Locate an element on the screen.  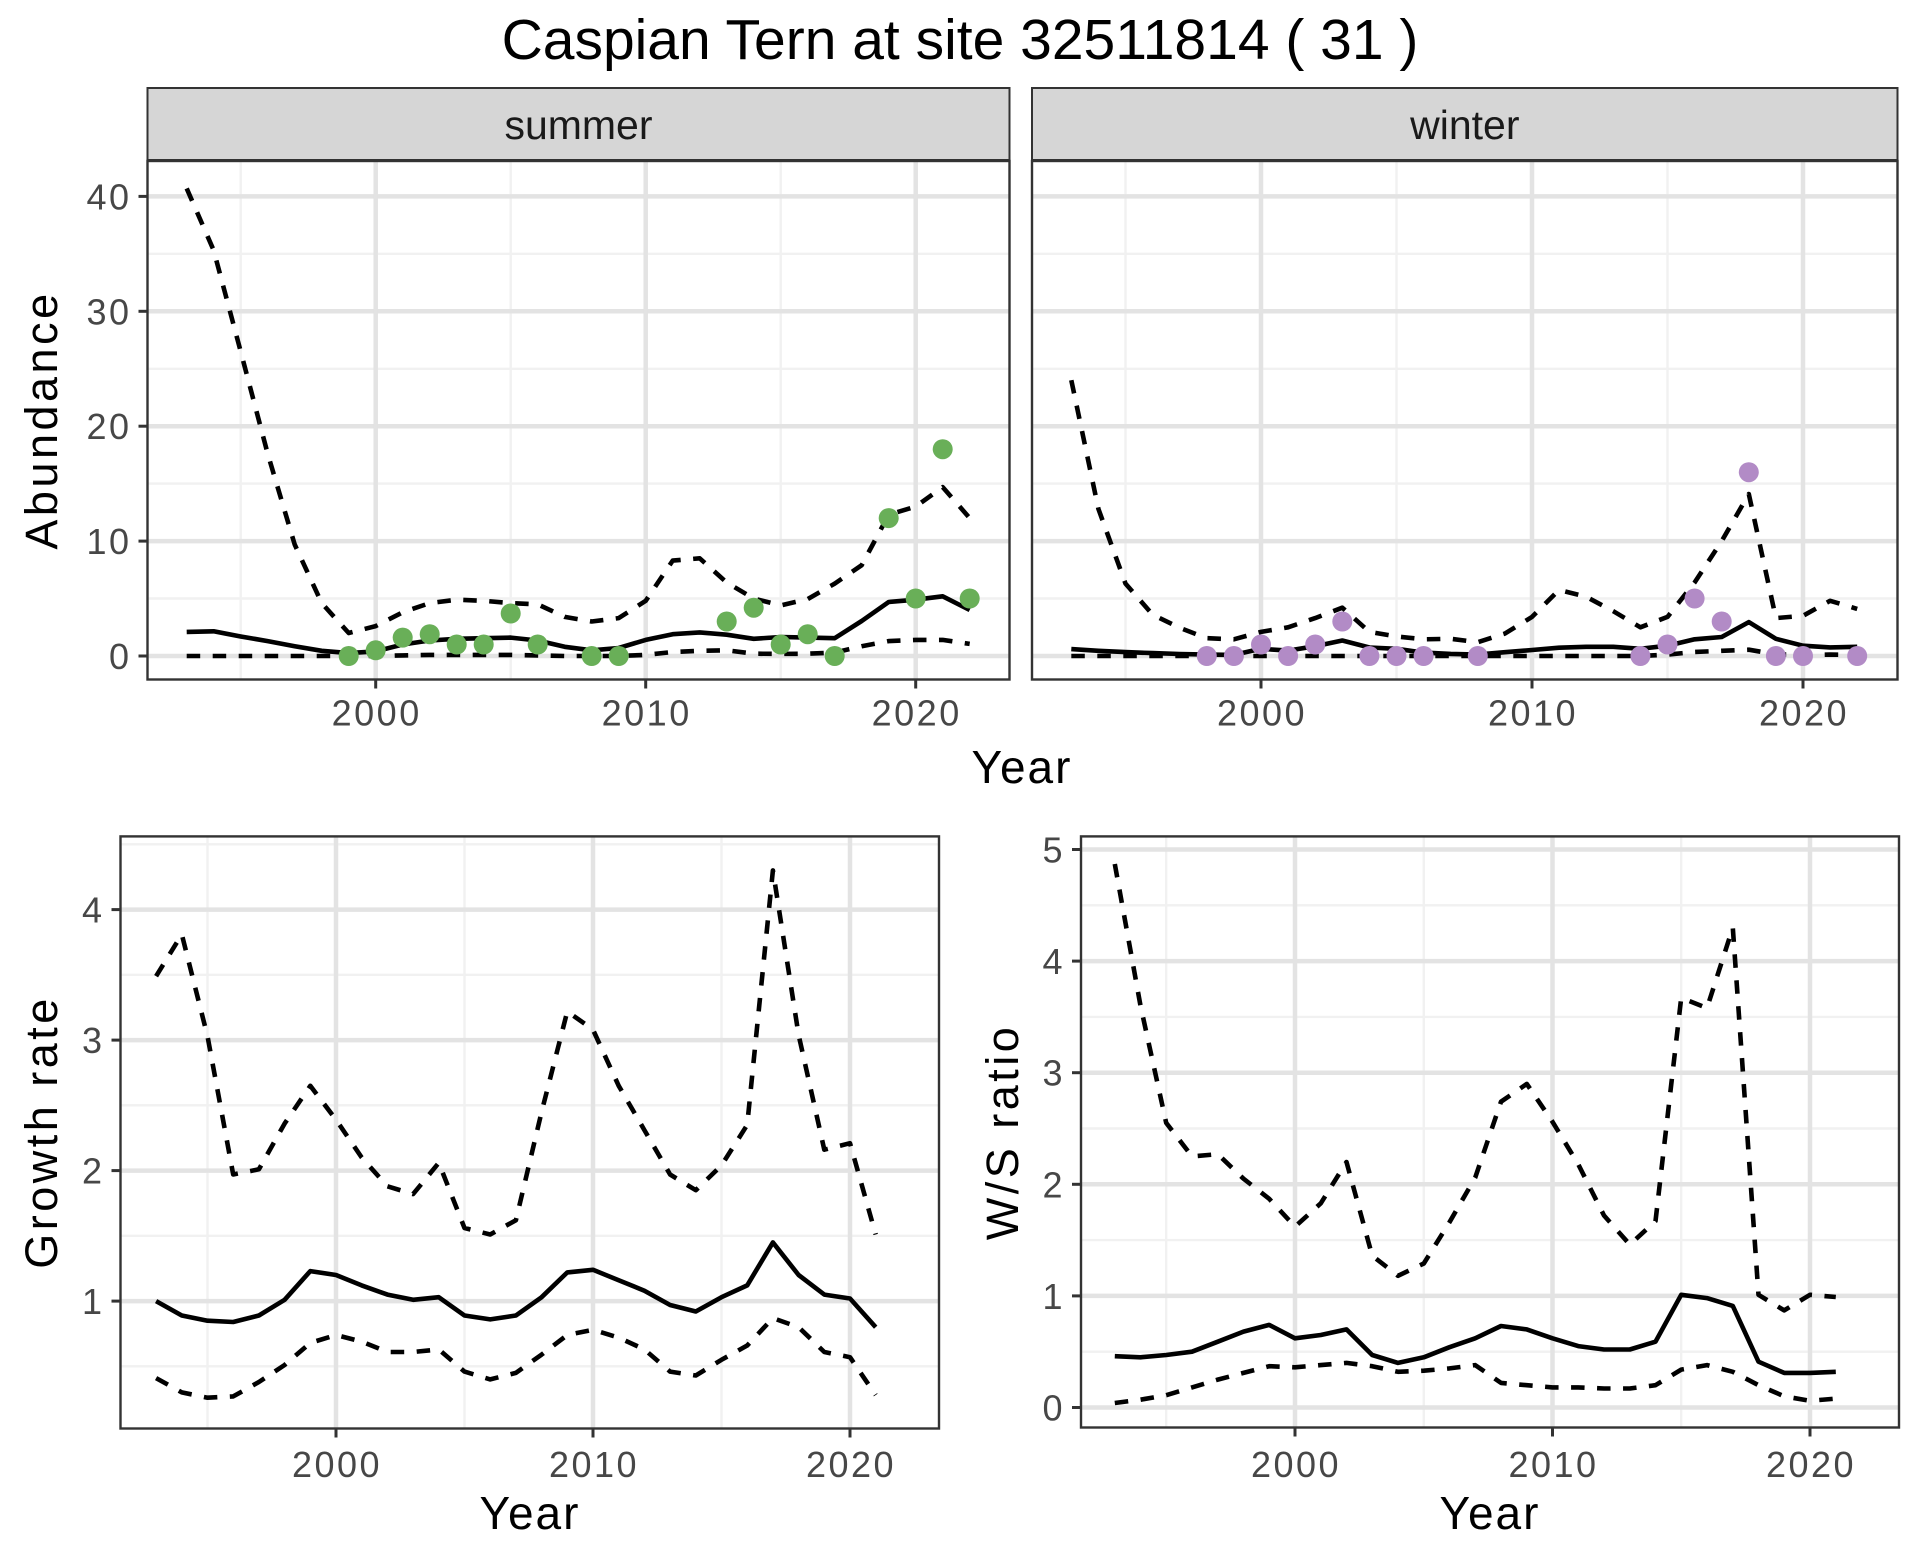
svg-text: 5 is located at coordinates (1053, 850).